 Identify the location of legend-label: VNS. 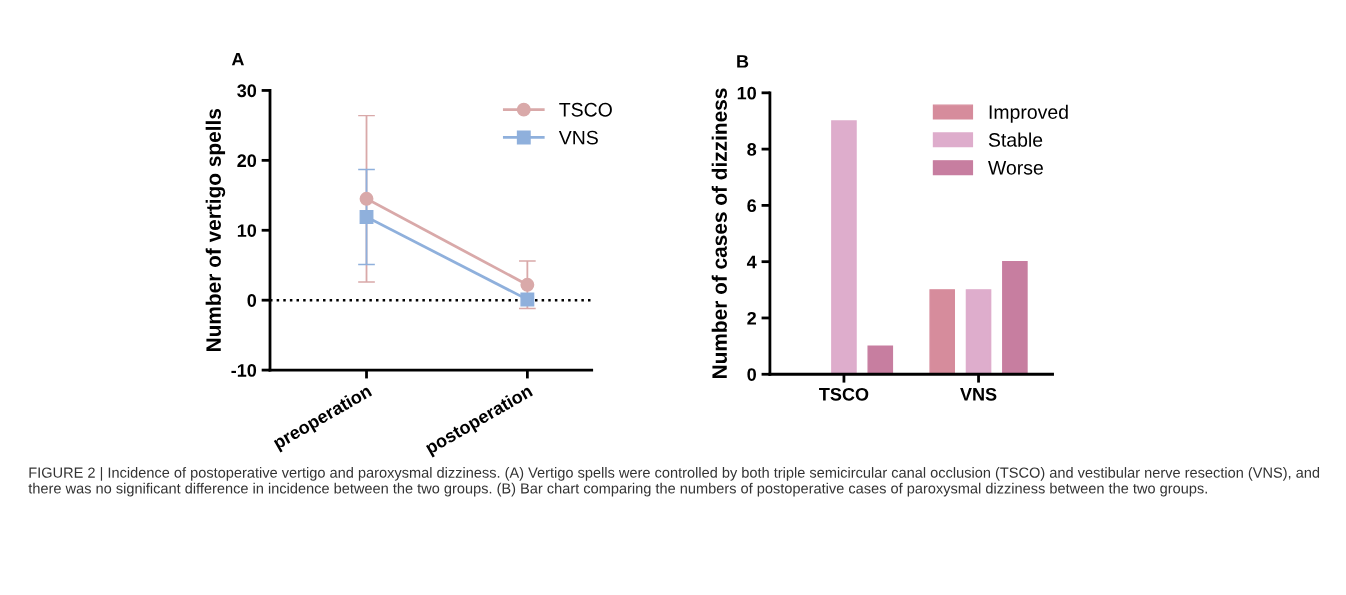
(578, 137).